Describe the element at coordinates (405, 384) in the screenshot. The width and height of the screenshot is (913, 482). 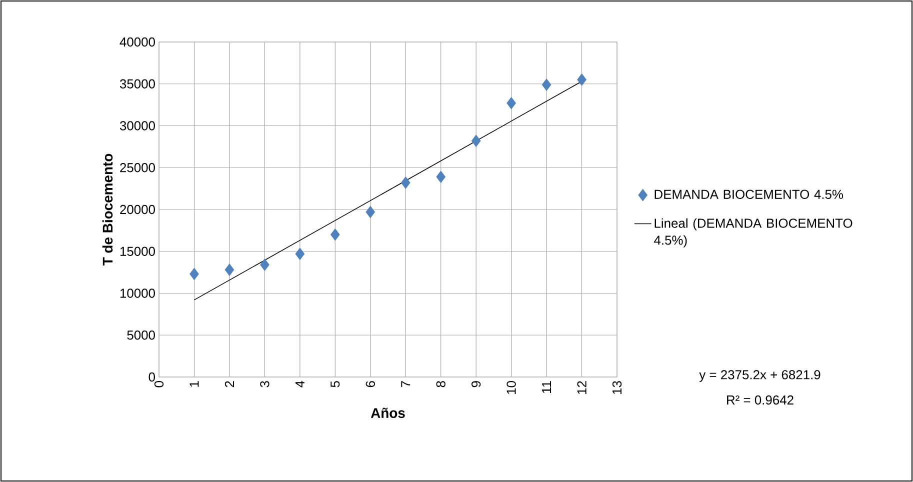
I see `x-tick-label: 7` at that location.